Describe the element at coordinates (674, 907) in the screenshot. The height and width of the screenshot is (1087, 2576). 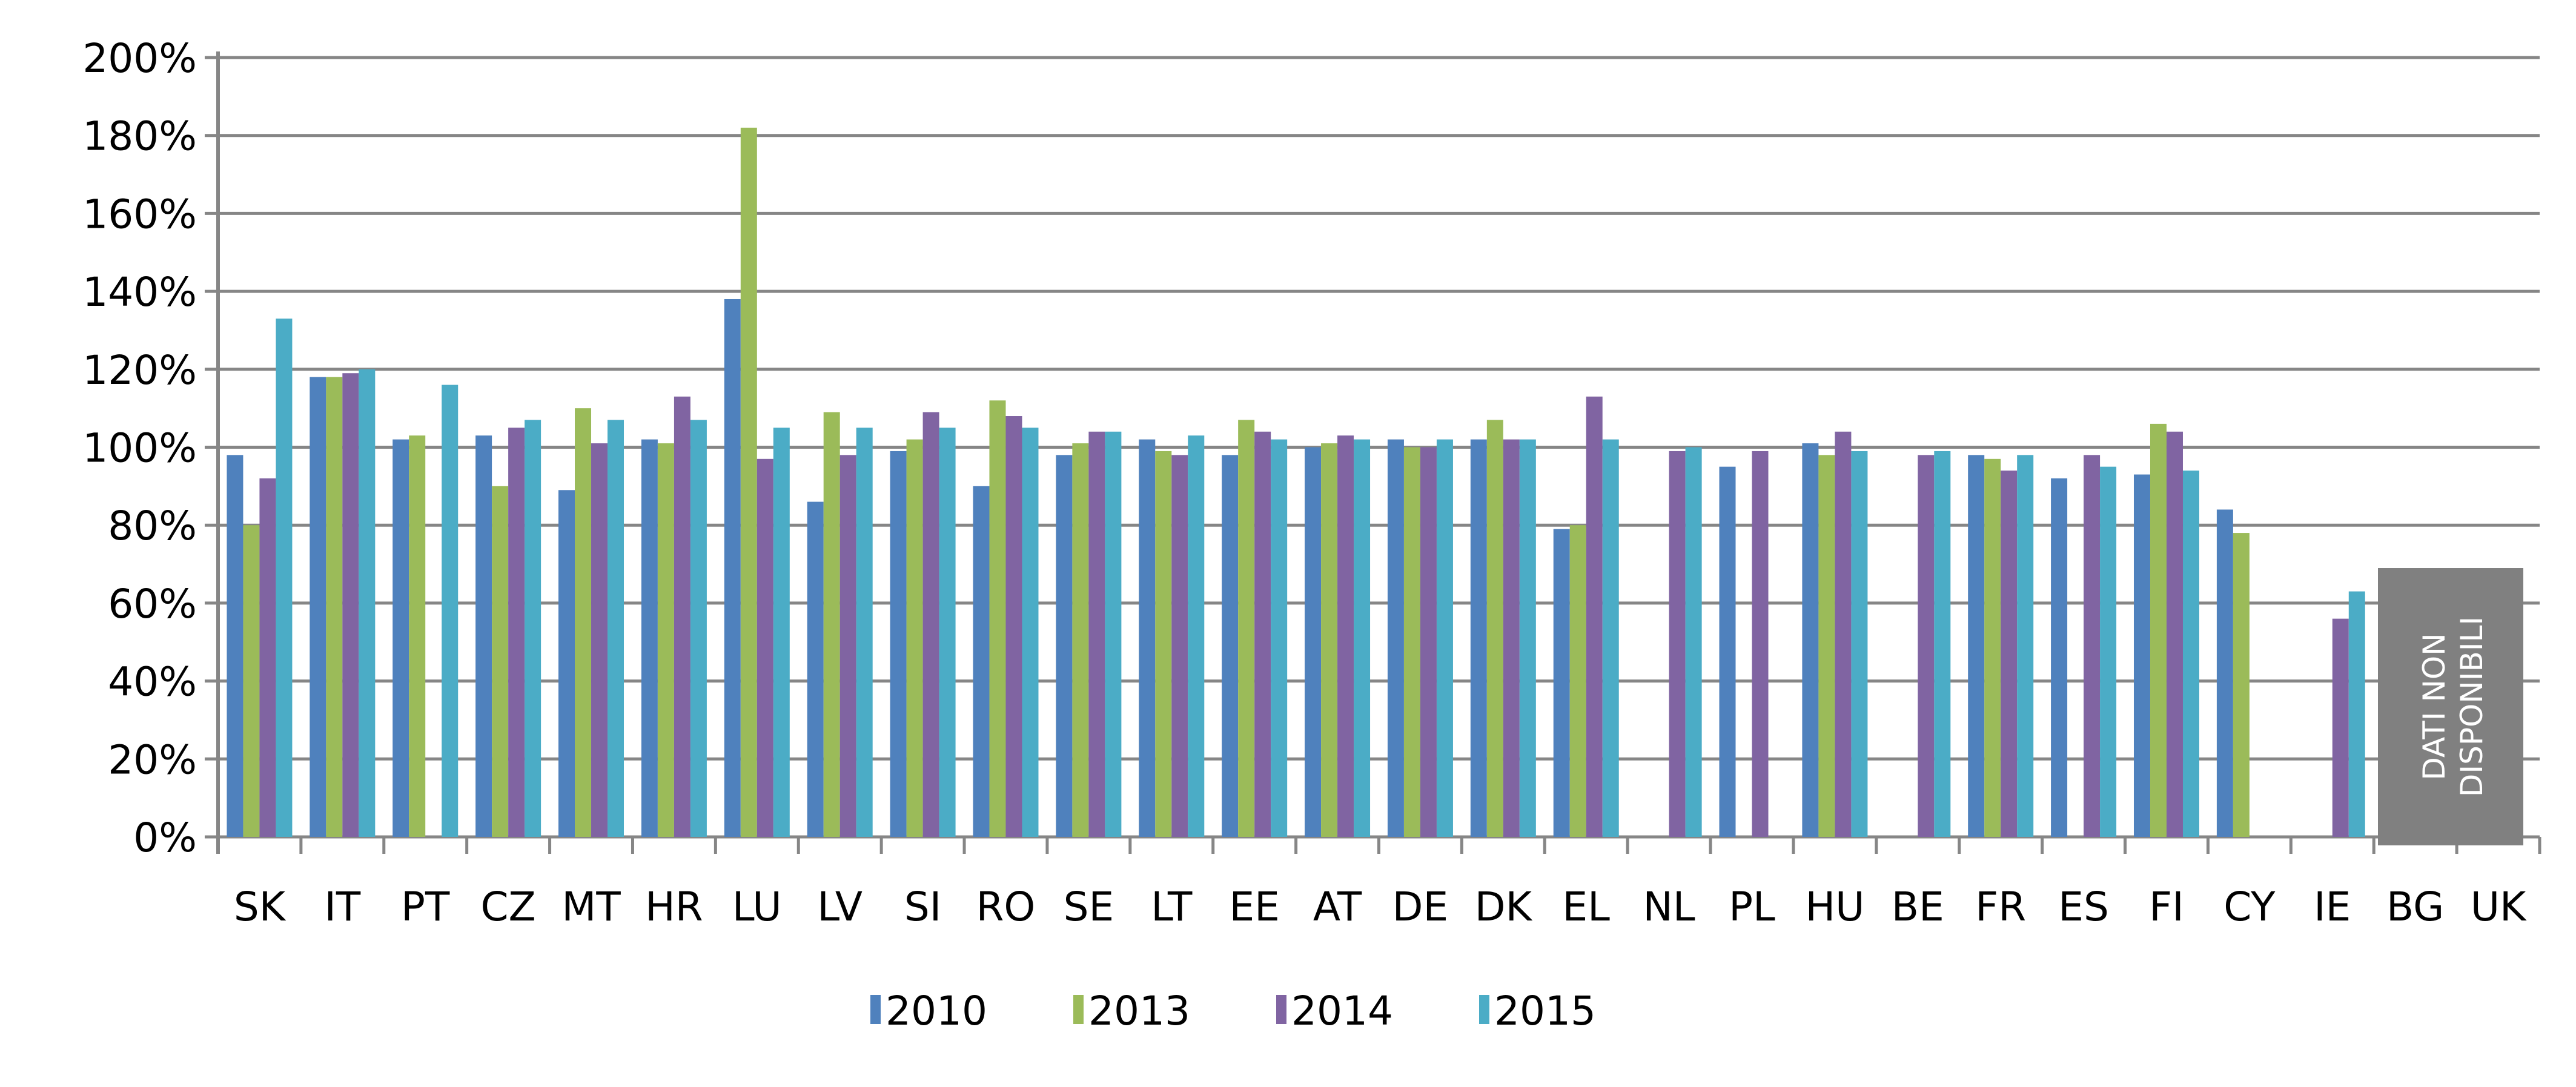
I see `x-tick-label: HR` at that location.